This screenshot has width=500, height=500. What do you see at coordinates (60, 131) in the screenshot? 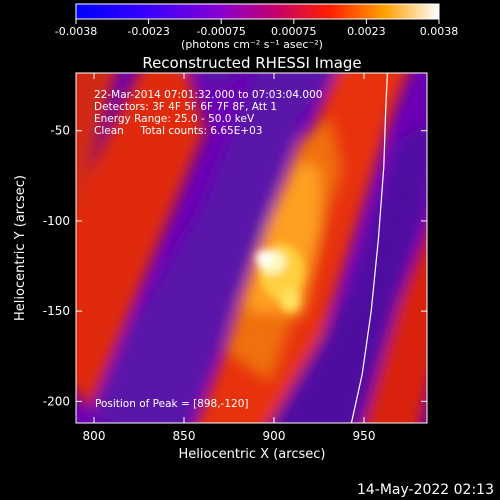
I see `y-tick-label: -50` at bounding box center [60, 131].